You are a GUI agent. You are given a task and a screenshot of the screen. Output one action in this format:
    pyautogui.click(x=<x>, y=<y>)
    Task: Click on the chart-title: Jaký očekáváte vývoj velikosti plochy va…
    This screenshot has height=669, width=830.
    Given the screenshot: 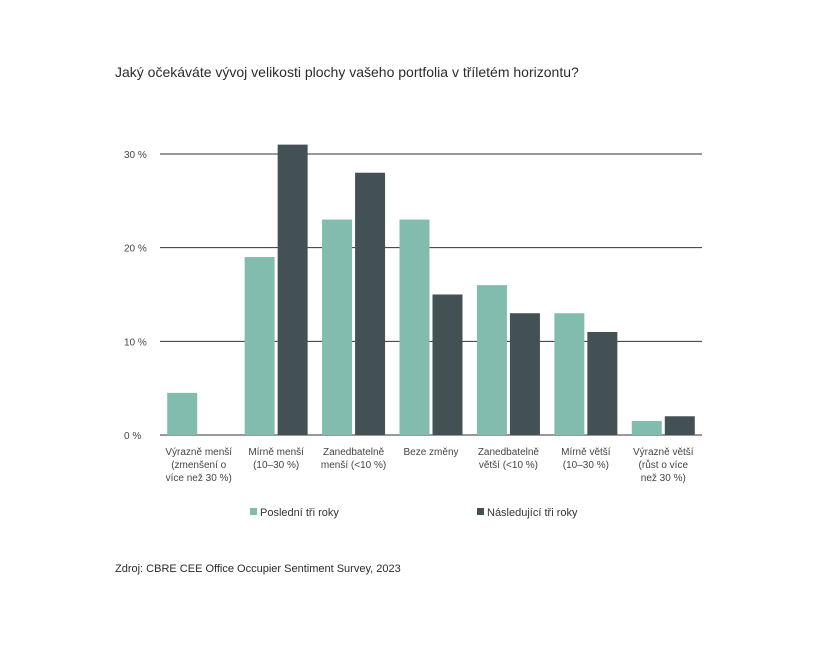 What is the action you would take?
    pyautogui.click(x=347, y=72)
    